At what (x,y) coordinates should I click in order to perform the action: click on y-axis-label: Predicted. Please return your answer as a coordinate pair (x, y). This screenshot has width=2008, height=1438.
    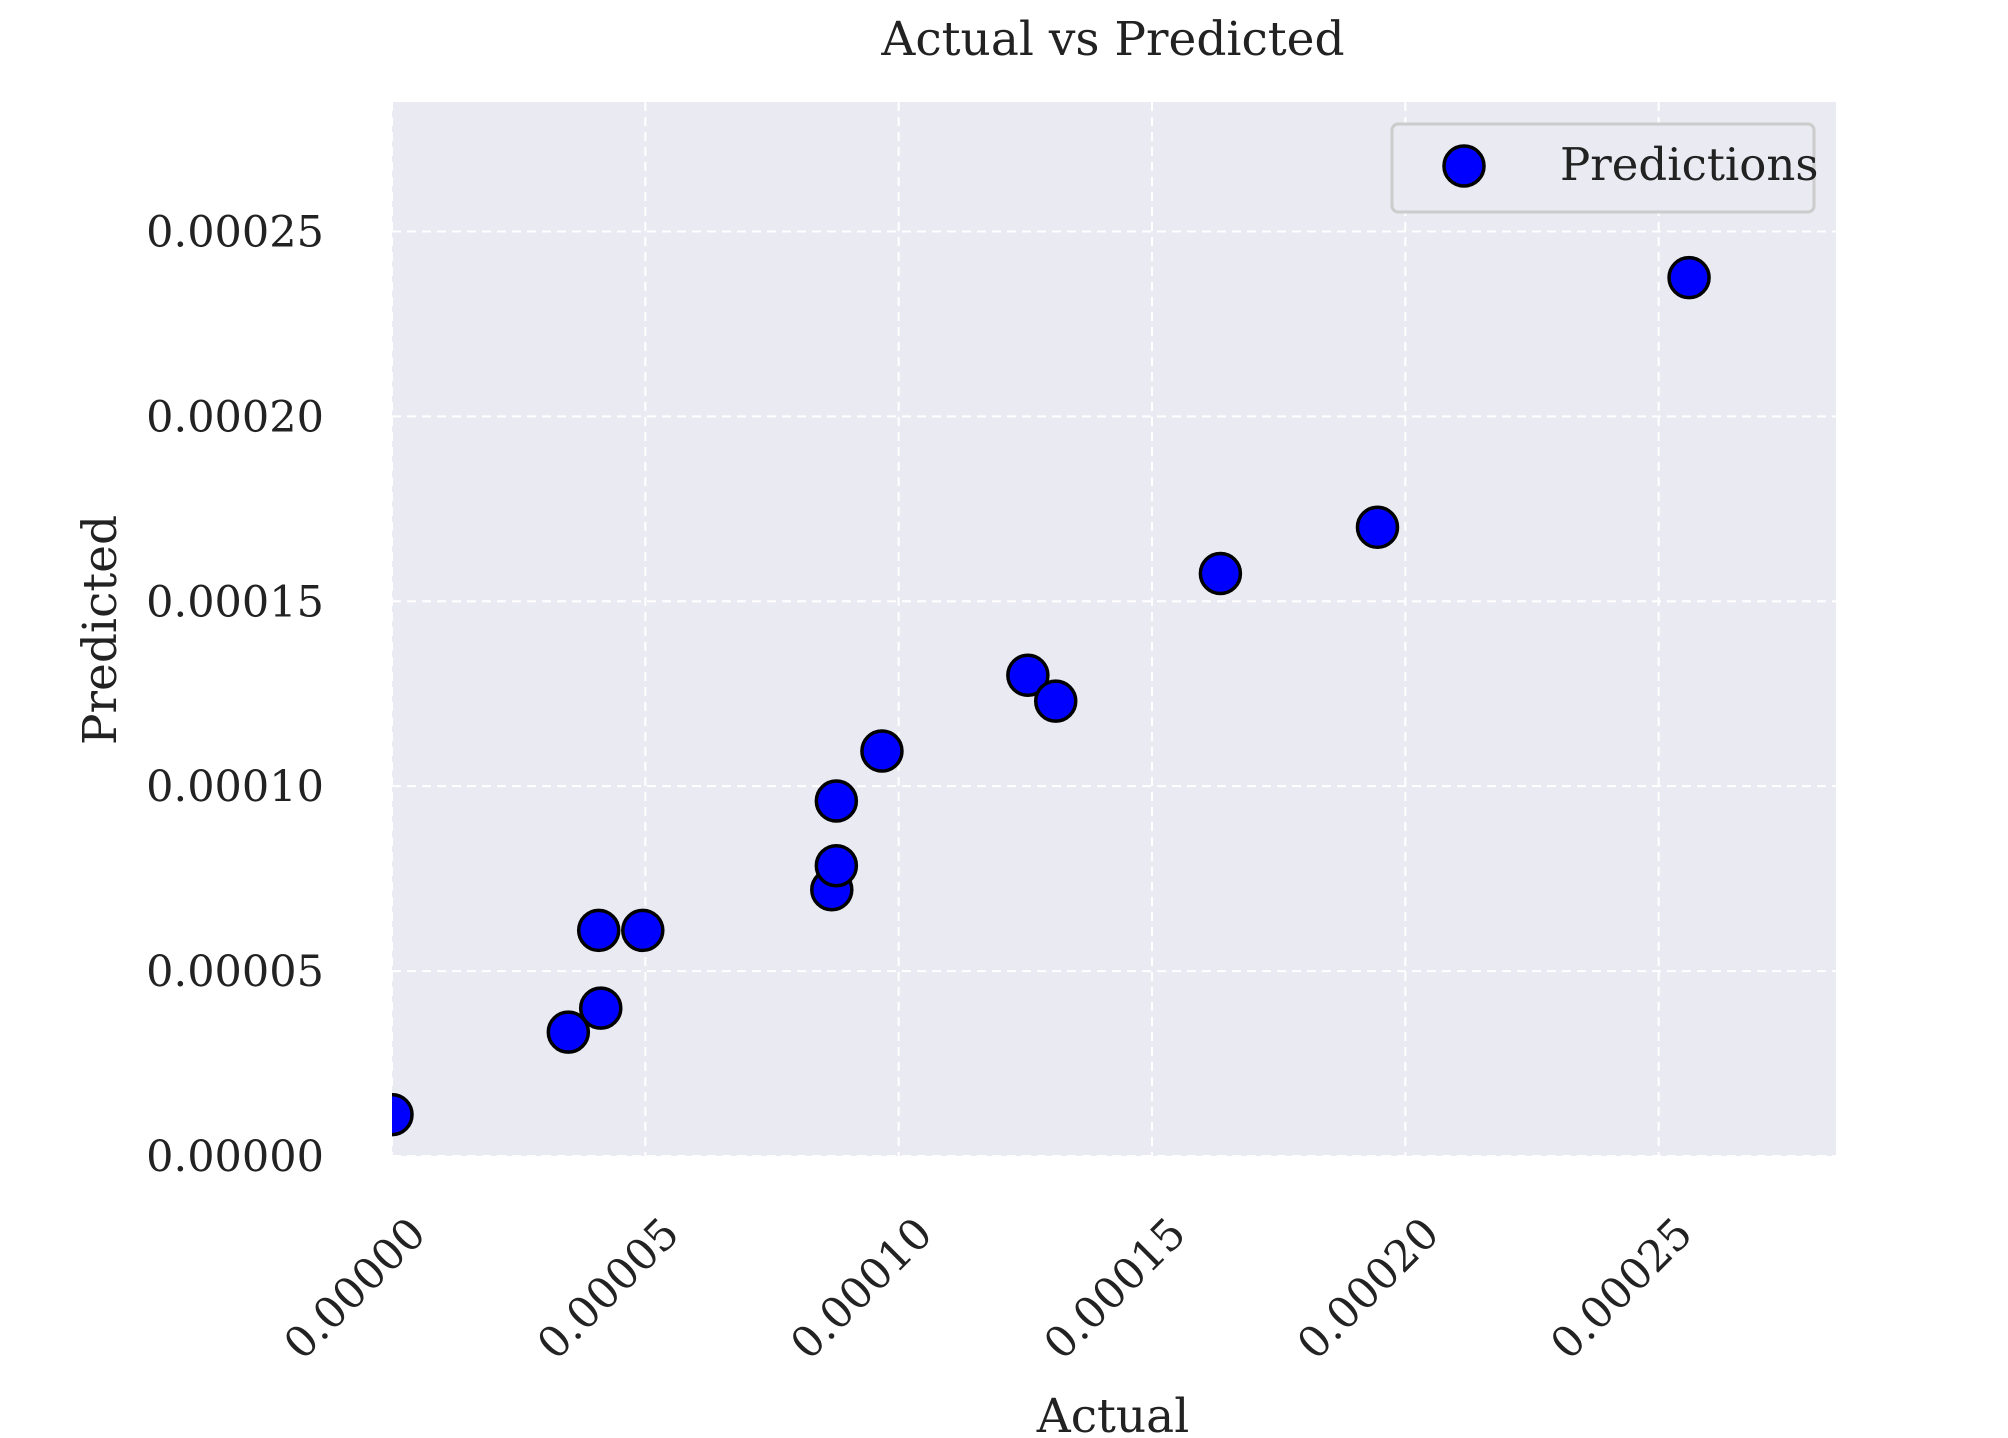
    Looking at the image, I should click on (100, 630).